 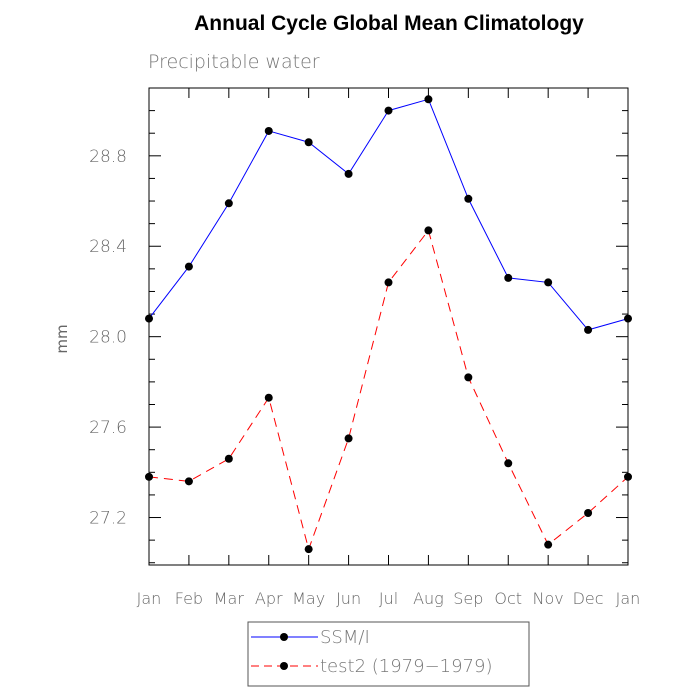 What do you see at coordinates (108, 428) in the screenshot?
I see `y-tick-label: 27.6` at bounding box center [108, 428].